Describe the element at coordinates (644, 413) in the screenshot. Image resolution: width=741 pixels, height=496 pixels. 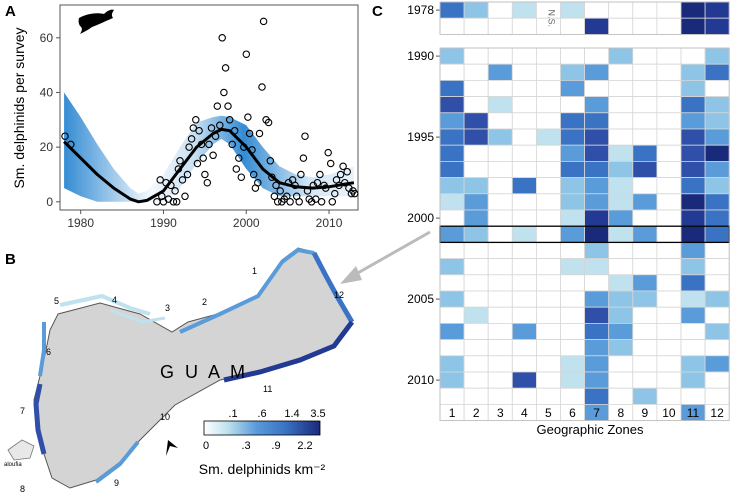
I see `column-label: 9` at that location.